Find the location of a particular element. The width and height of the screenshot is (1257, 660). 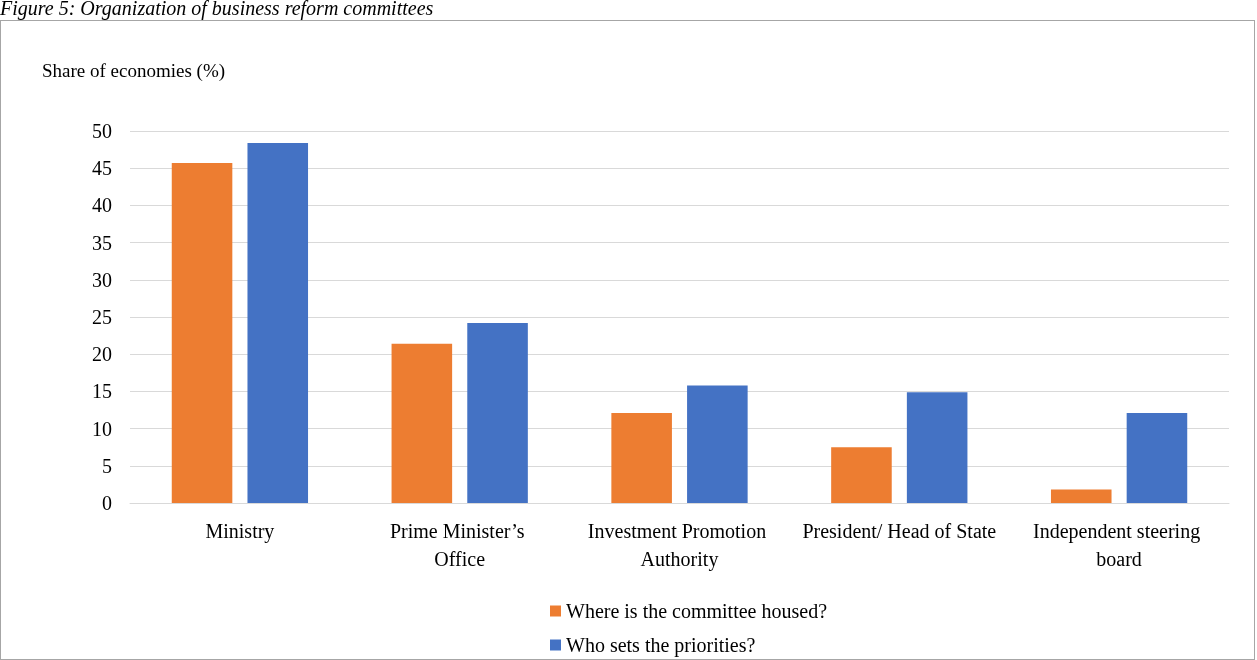

y-tick-label: 35 is located at coordinates (102, 242).